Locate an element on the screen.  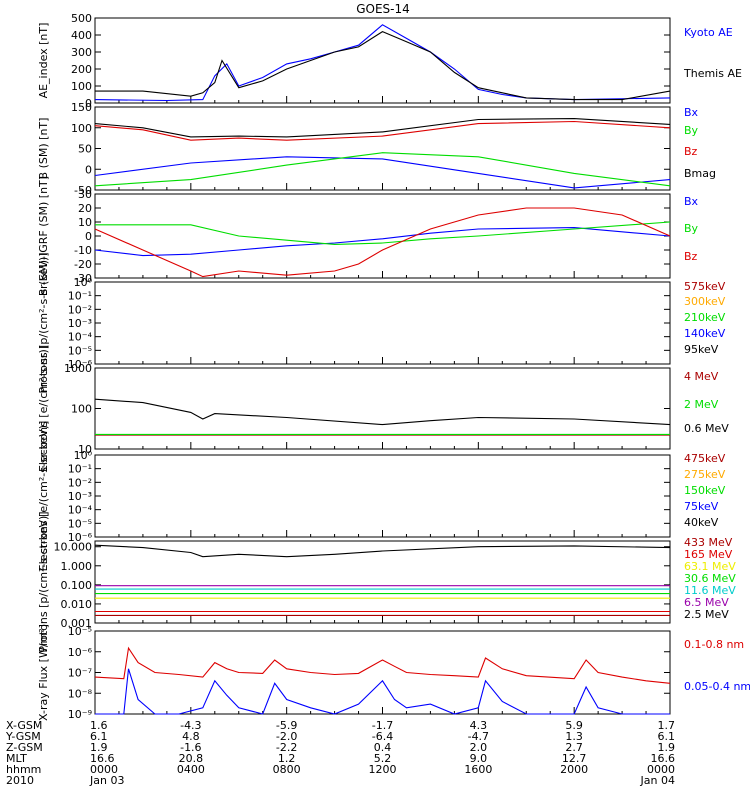
series-line-bz is located at coordinates (382, 242).